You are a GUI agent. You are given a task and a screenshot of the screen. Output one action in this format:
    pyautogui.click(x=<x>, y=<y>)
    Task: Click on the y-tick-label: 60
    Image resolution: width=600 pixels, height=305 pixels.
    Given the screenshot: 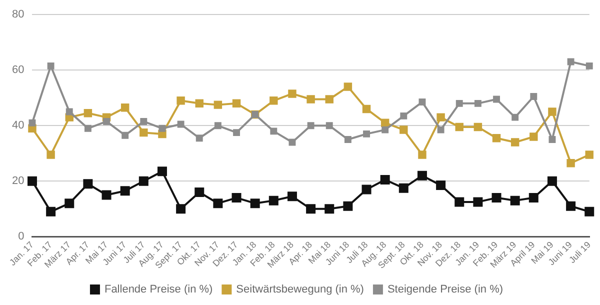 What is the action you would take?
    pyautogui.click(x=18, y=70)
    